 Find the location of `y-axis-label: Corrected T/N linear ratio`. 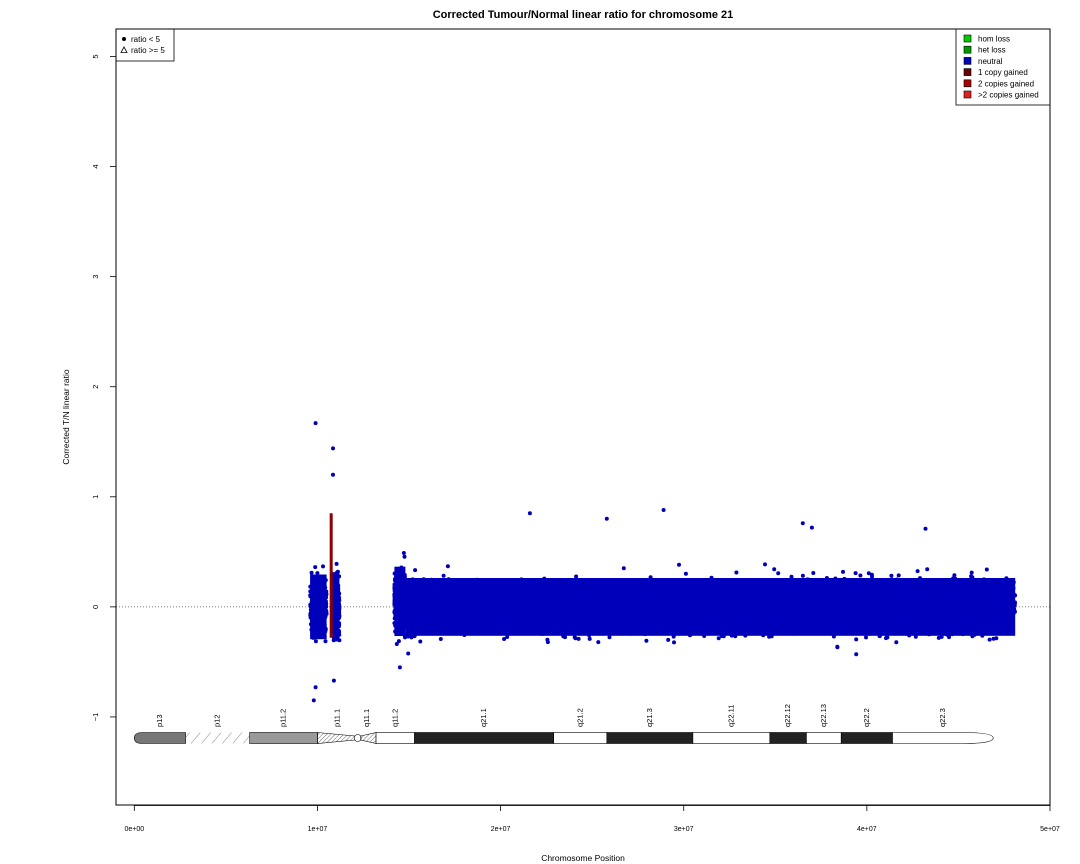

y-axis-label: Corrected T/N linear ratio is located at coordinates (66, 417).